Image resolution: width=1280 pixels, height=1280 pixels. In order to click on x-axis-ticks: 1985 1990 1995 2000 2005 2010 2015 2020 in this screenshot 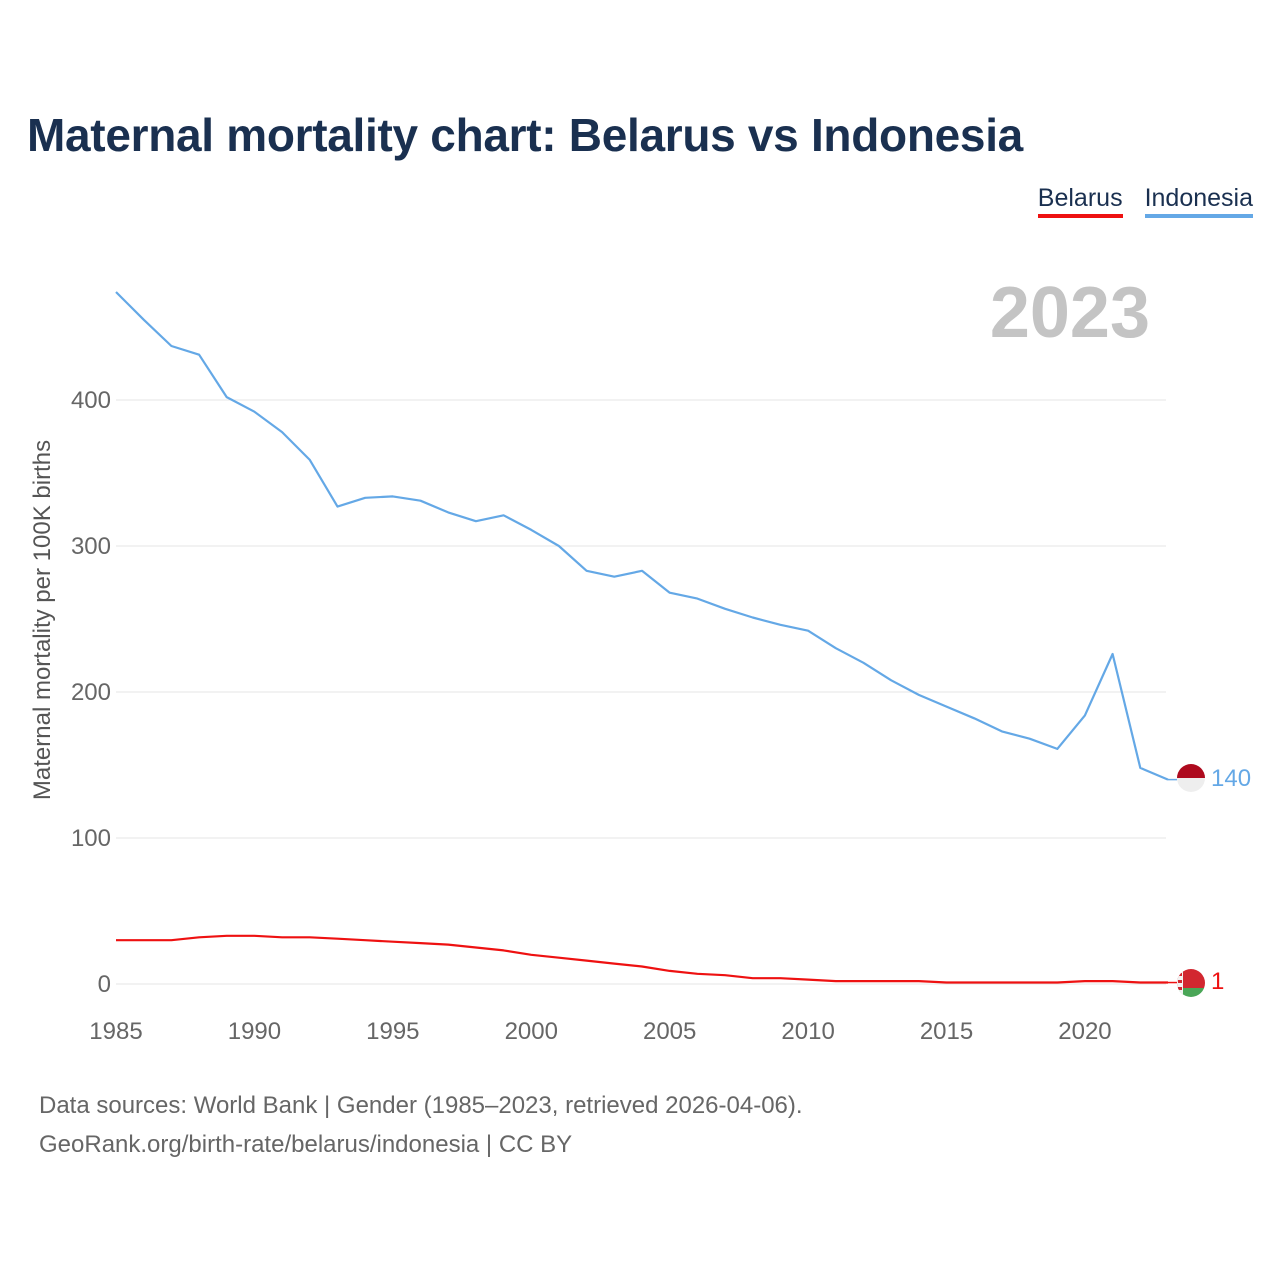, I will do `click(600, 1031)`.